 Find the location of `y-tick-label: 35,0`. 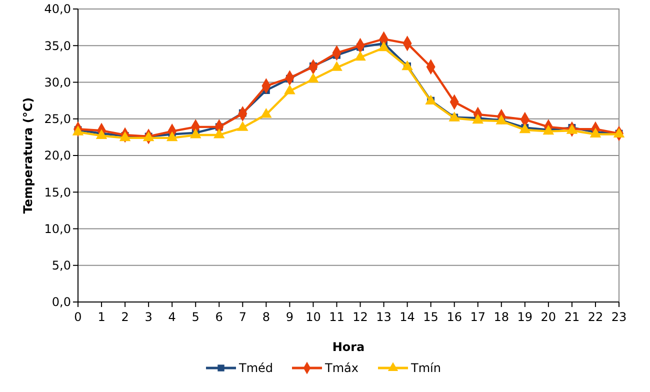

y-tick-label: 35,0 is located at coordinates (57, 45).